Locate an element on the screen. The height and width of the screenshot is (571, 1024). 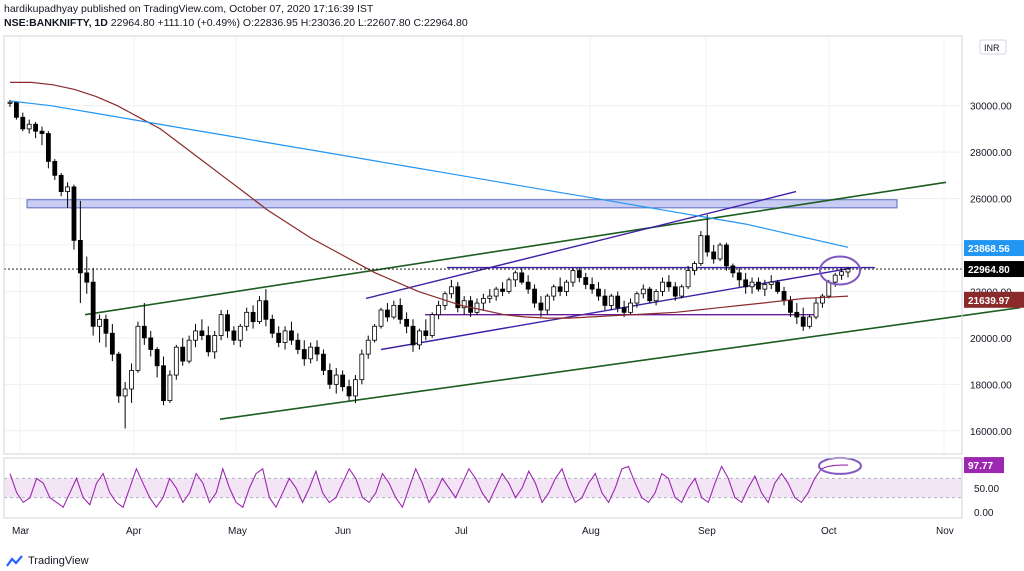
rsi-pane is located at coordinates (483, 482).